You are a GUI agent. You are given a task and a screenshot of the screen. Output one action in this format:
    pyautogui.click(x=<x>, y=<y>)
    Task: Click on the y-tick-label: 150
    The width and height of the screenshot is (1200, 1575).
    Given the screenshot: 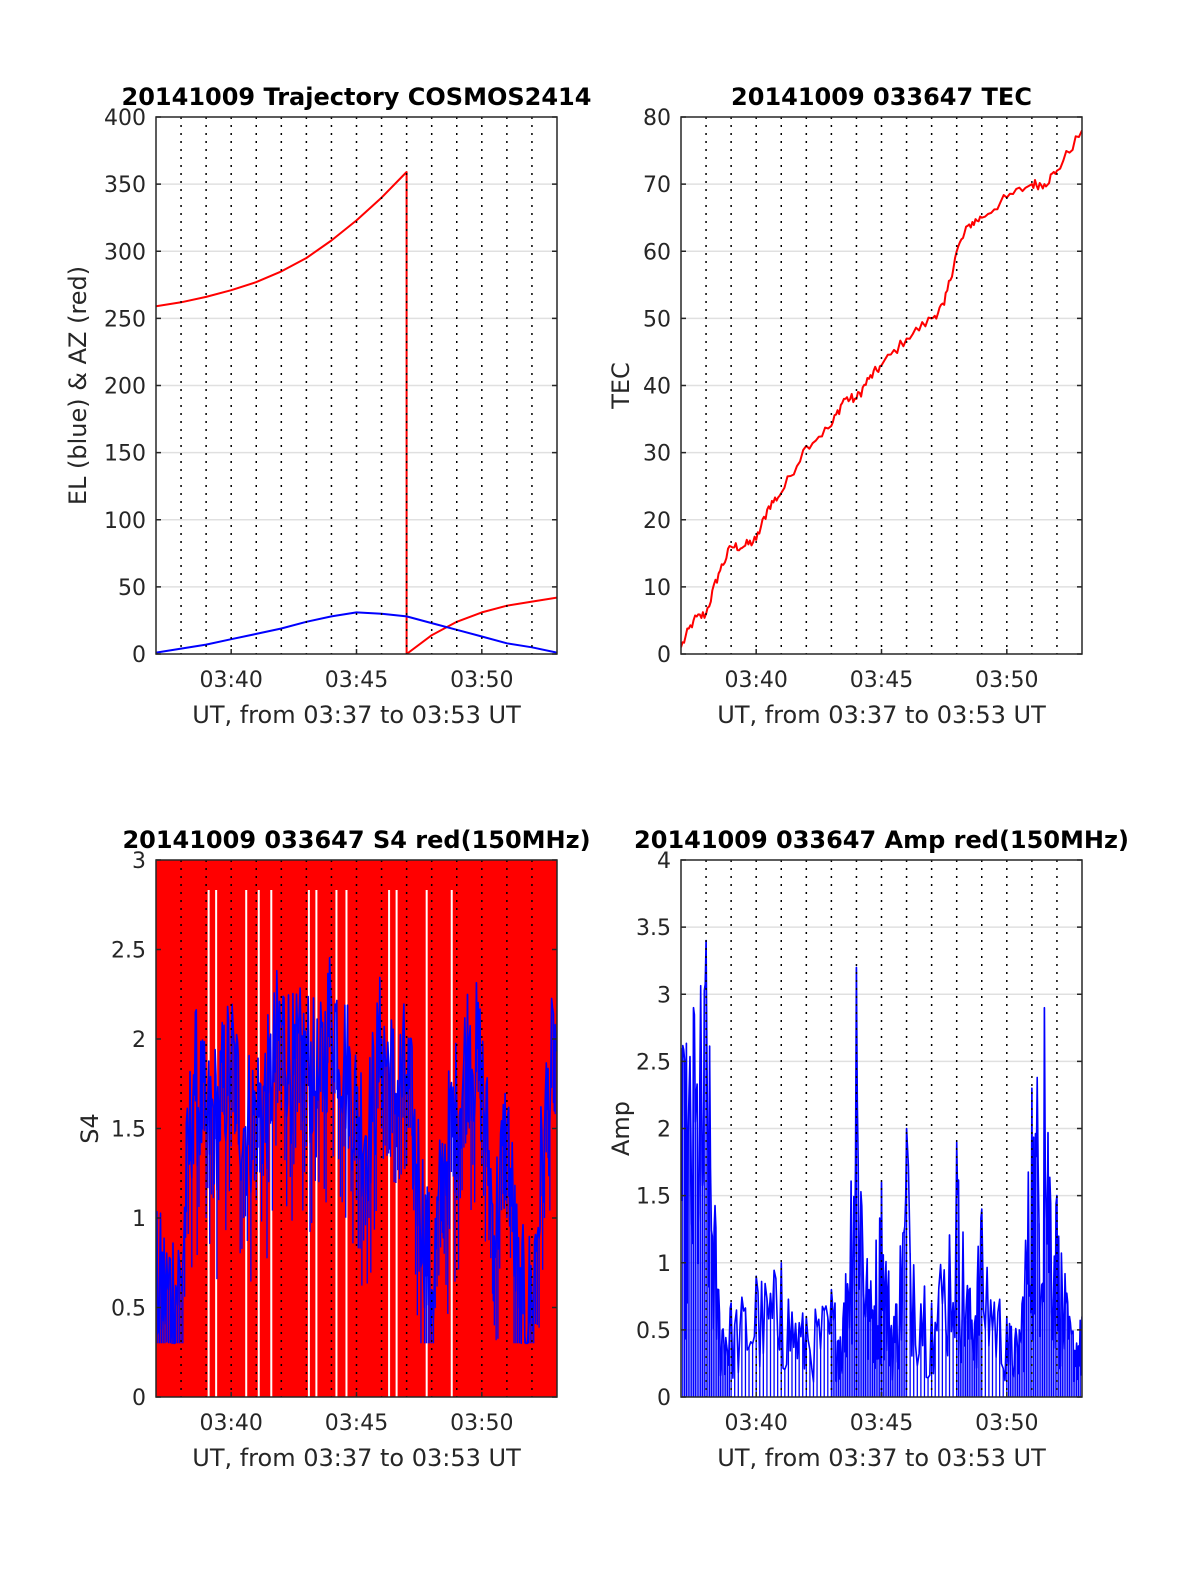 What is the action you would take?
    pyautogui.click(x=125, y=454)
    